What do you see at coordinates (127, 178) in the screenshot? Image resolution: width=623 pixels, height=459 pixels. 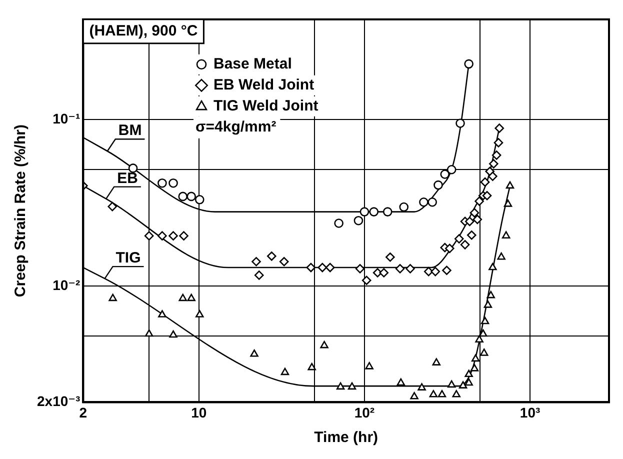 I see `annotation: EB` at bounding box center [127, 178].